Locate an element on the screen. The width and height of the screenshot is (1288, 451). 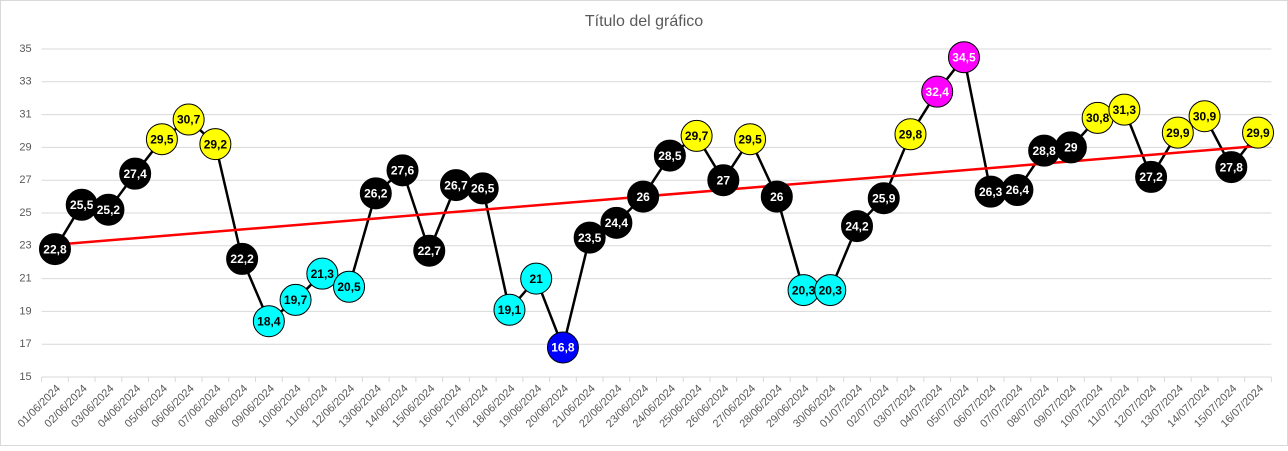
data-label: 29,2 is located at coordinates (216, 144).